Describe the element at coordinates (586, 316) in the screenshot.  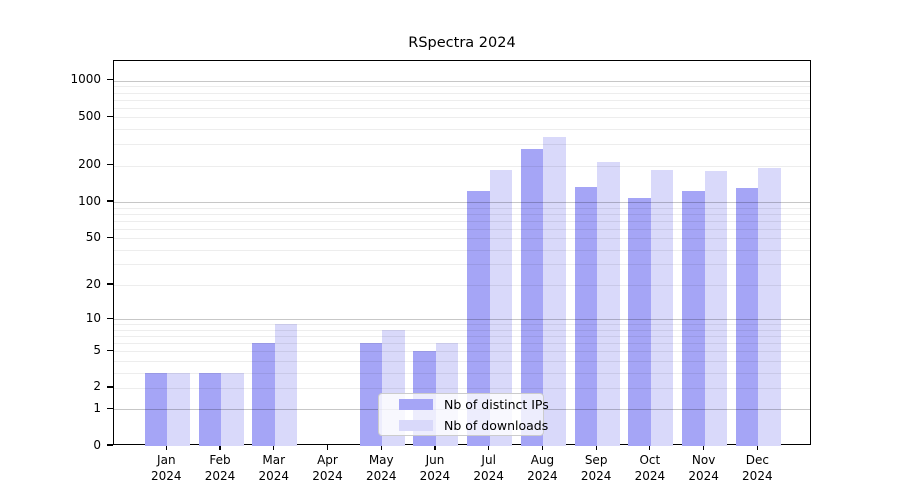
I see `bar-distinct-ips-sep` at that location.